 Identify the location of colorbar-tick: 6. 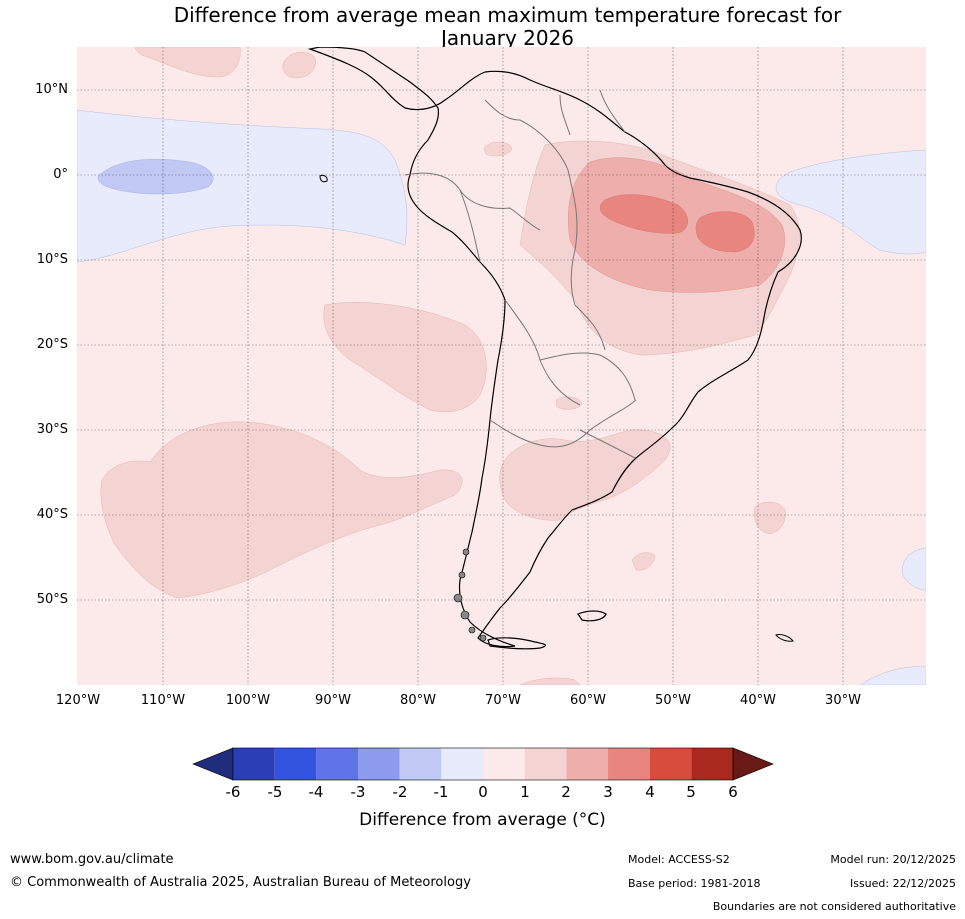
(733, 792).